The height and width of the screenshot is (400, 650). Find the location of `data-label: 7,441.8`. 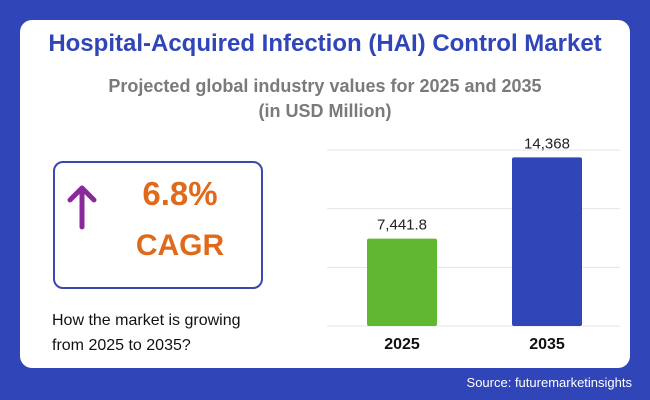

data-label: 7,441.8 is located at coordinates (402, 225).